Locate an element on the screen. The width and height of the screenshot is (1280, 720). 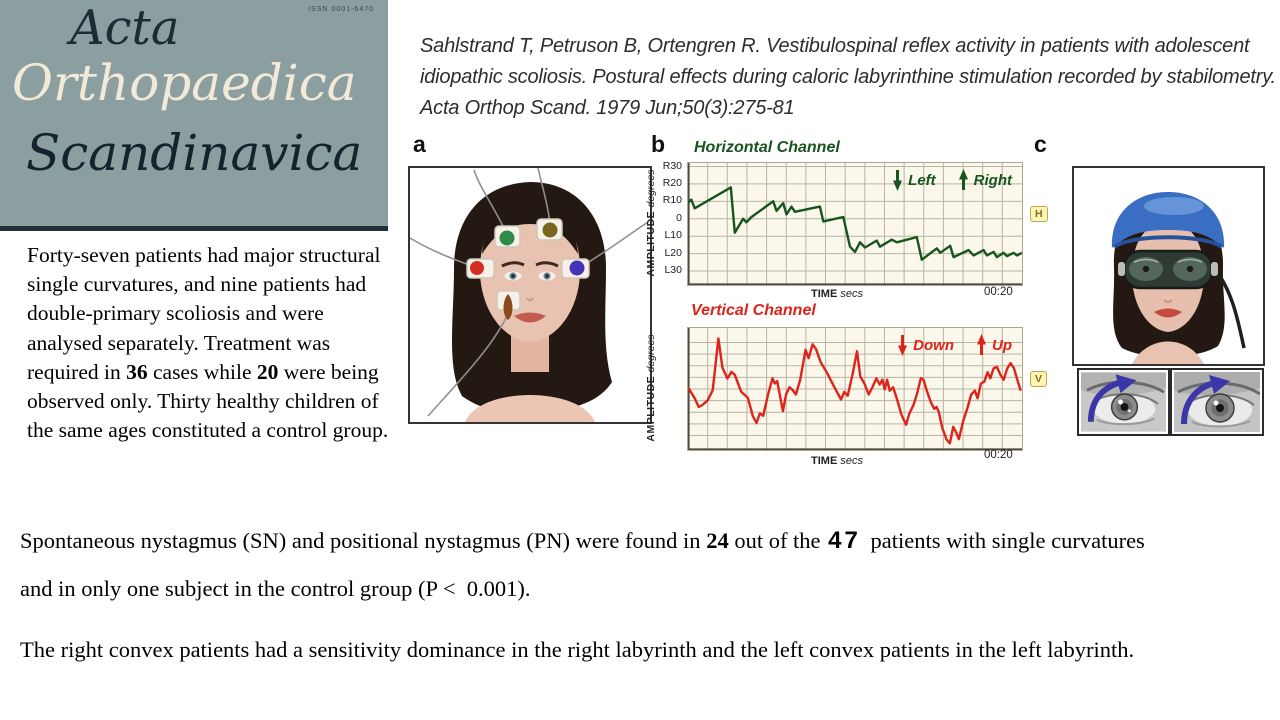
legend-up-label: Up is located at coordinates (1002, 345).